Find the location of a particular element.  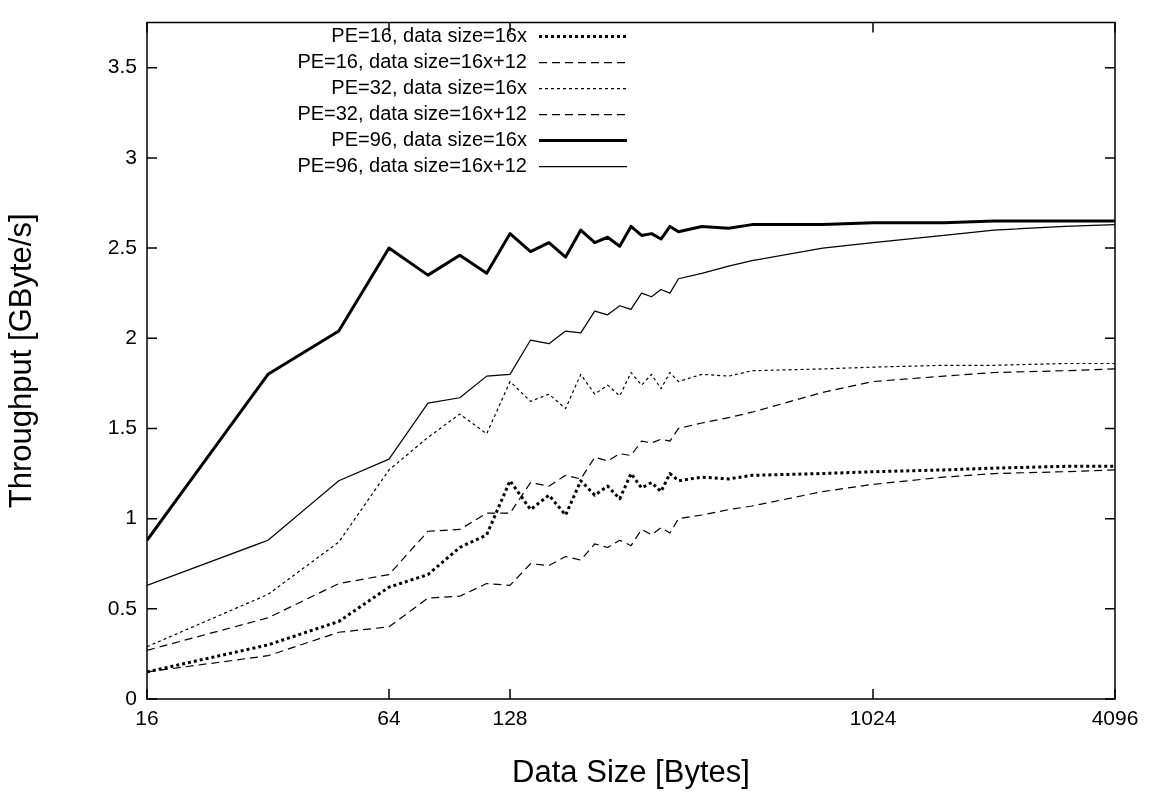

legend-label: PE=32, data size=16x+12 is located at coordinates (412, 113).